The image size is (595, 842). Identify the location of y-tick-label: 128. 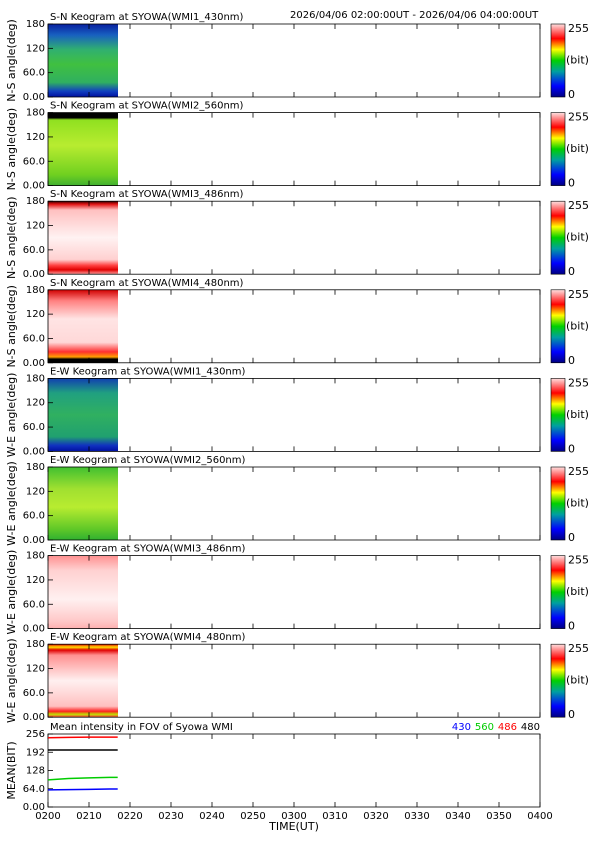
(35, 771).